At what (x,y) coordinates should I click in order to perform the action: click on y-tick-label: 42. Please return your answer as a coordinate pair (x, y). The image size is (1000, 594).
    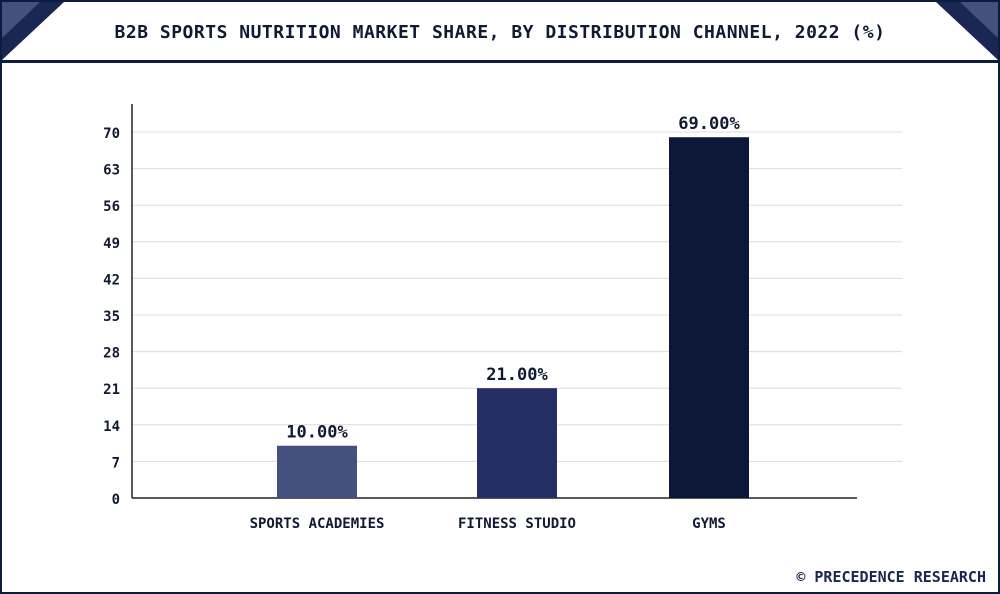
    Looking at the image, I should click on (111, 280).